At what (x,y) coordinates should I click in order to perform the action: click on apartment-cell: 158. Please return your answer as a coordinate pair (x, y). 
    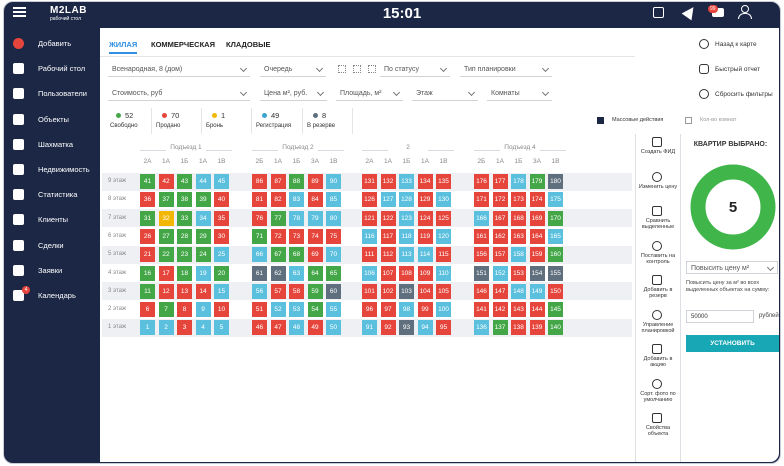
    Looking at the image, I should click on (518, 255).